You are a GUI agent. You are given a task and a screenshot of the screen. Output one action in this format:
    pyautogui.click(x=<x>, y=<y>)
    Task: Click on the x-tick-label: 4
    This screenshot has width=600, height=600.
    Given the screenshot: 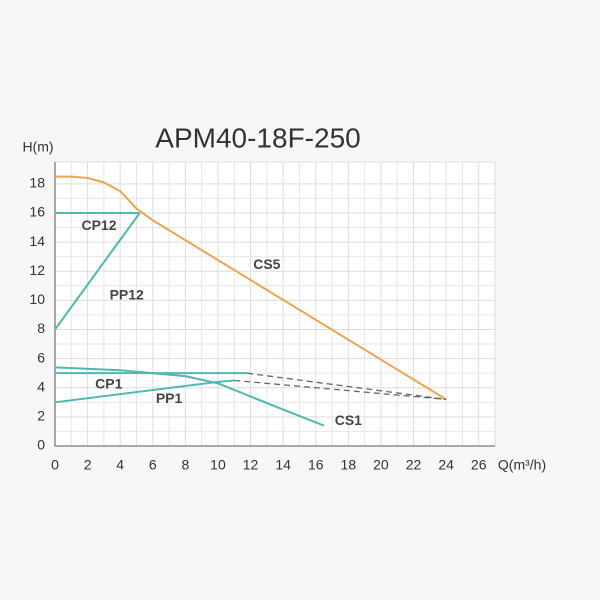 What is the action you would take?
    pyautogui.click(x=120, y=465)
    